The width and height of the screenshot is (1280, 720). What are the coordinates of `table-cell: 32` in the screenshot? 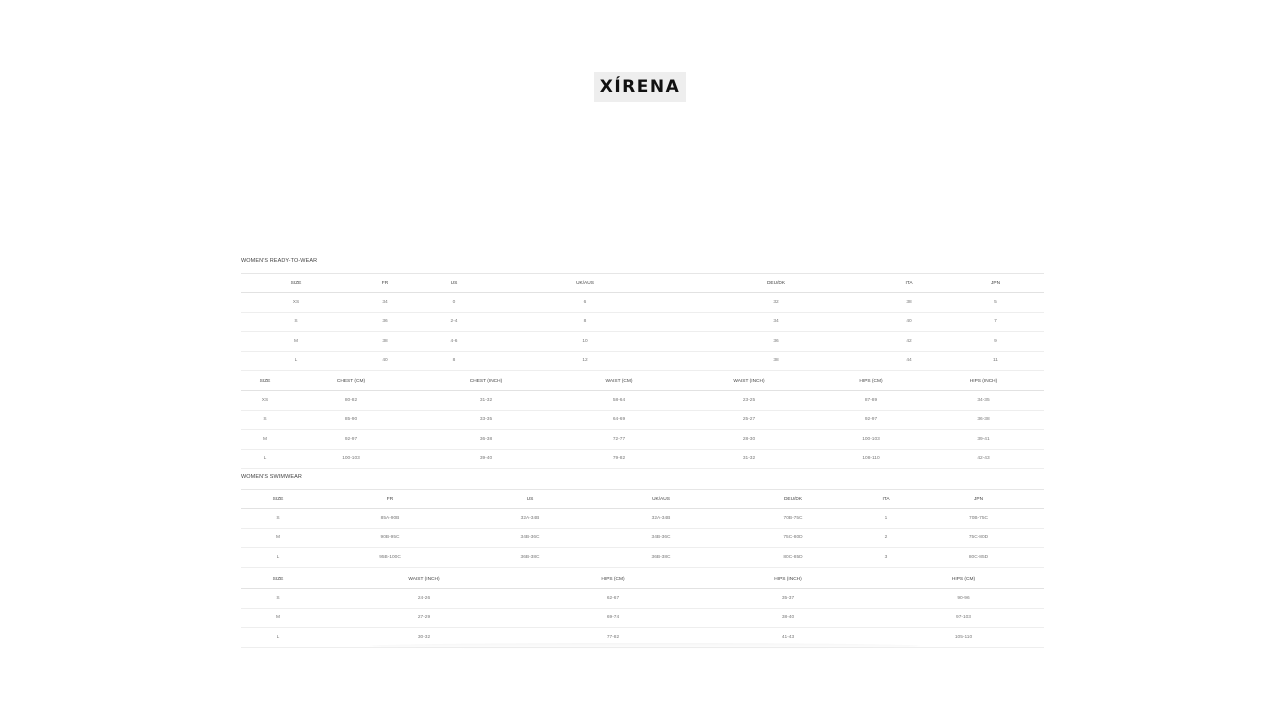 It's located at (776, 302).